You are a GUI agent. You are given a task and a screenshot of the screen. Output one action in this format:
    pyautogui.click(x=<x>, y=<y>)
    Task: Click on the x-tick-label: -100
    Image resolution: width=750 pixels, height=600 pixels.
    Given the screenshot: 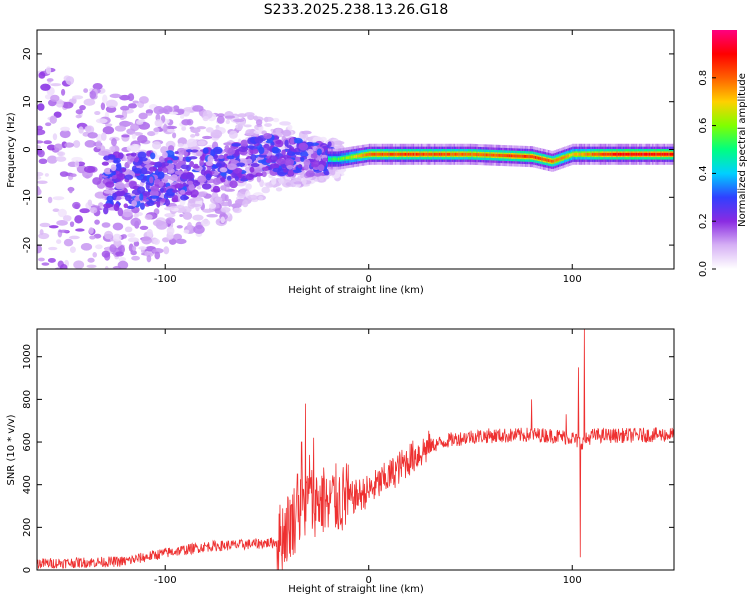 What is the action you would take?
    pyautogui.click(x=165, y=580)
    